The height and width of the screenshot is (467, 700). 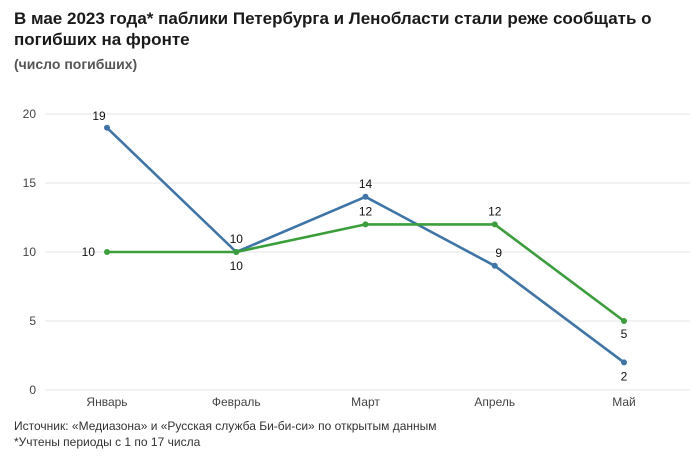 What do you see at coordinates (498, 253) in the screenshot?
I see `data-label: 9` at bounding box center [498, 253].